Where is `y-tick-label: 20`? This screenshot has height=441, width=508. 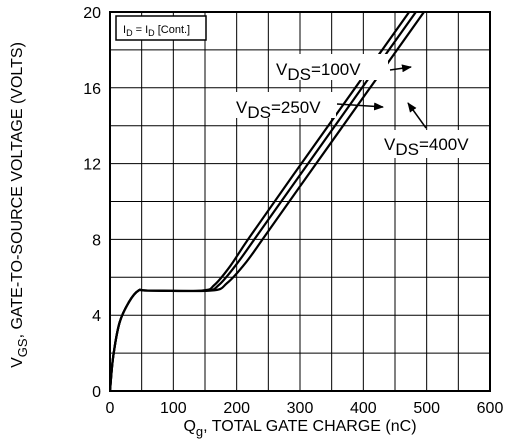
y-tick-label: 20 is located at coordinates (92, 13).